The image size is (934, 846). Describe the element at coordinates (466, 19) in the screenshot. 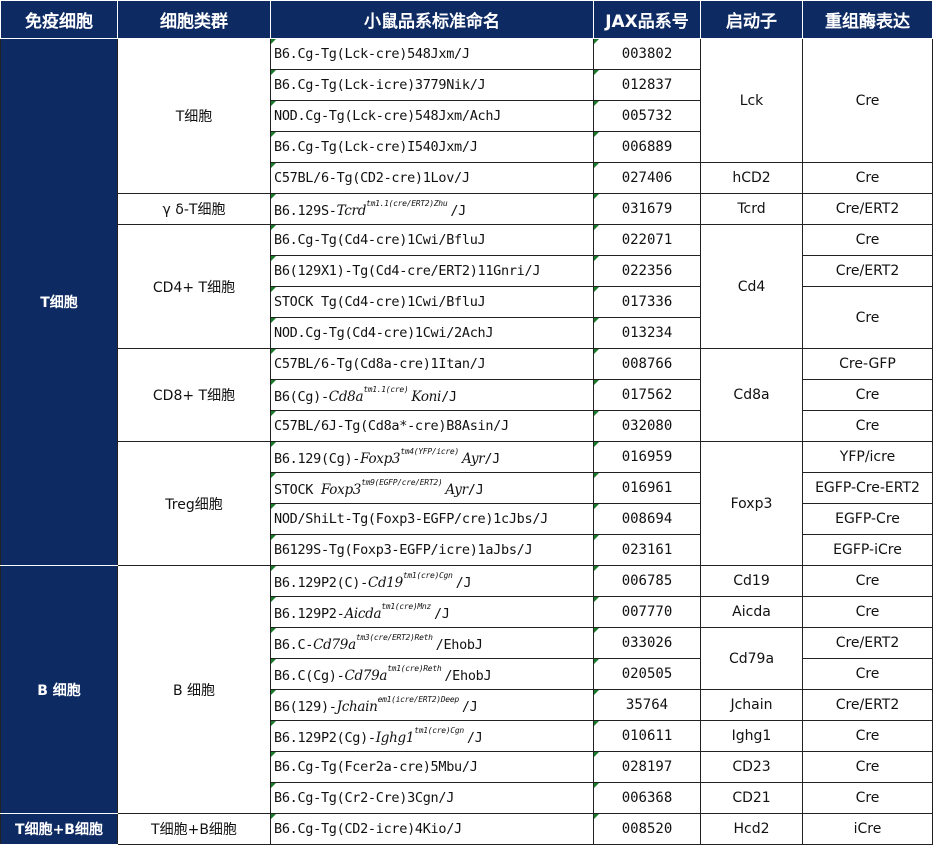

I see `header-row: 免疫细胞 细胞类群 小鼠品系标准命名 JAX品系号 启动子 重组酶表达` at that location.